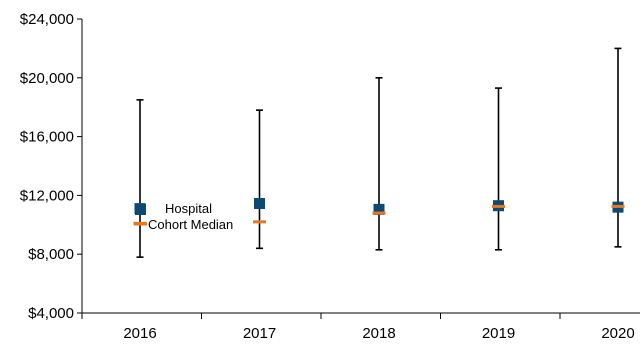 This screenshot has width=640, height=345. I want to click on y-tick-label: $8,000, so click(51, 254).